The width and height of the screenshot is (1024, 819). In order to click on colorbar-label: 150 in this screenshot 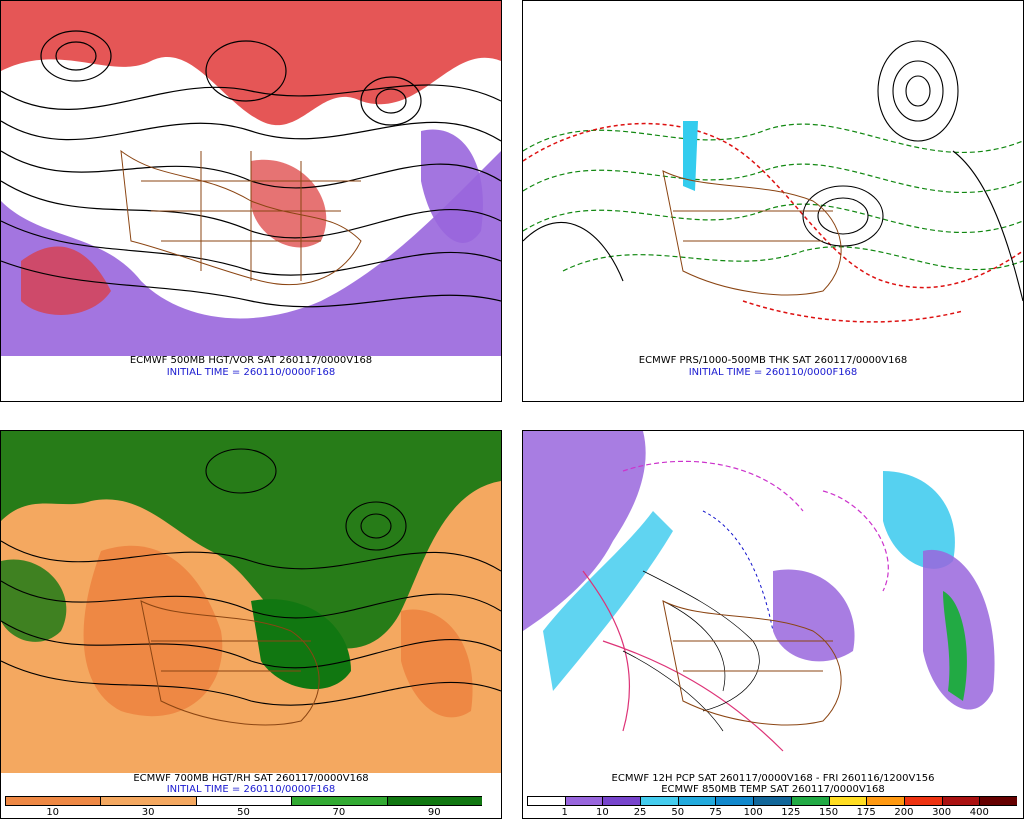, I will do `click(828, 812)`.